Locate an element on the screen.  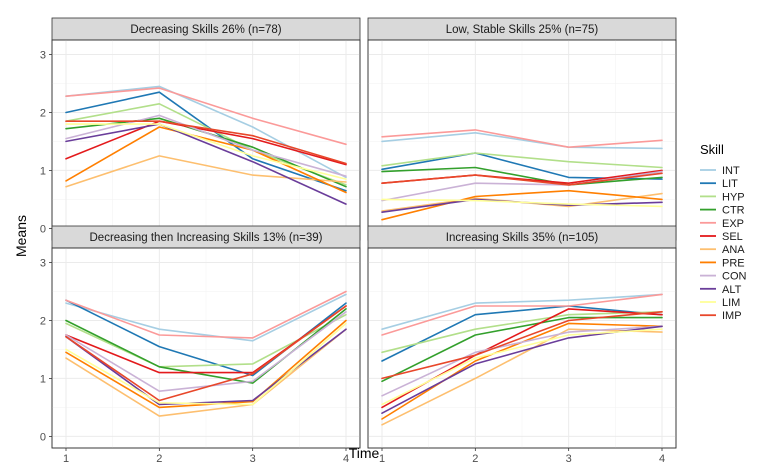
series-line-alt is located at coordinates (206, 164).